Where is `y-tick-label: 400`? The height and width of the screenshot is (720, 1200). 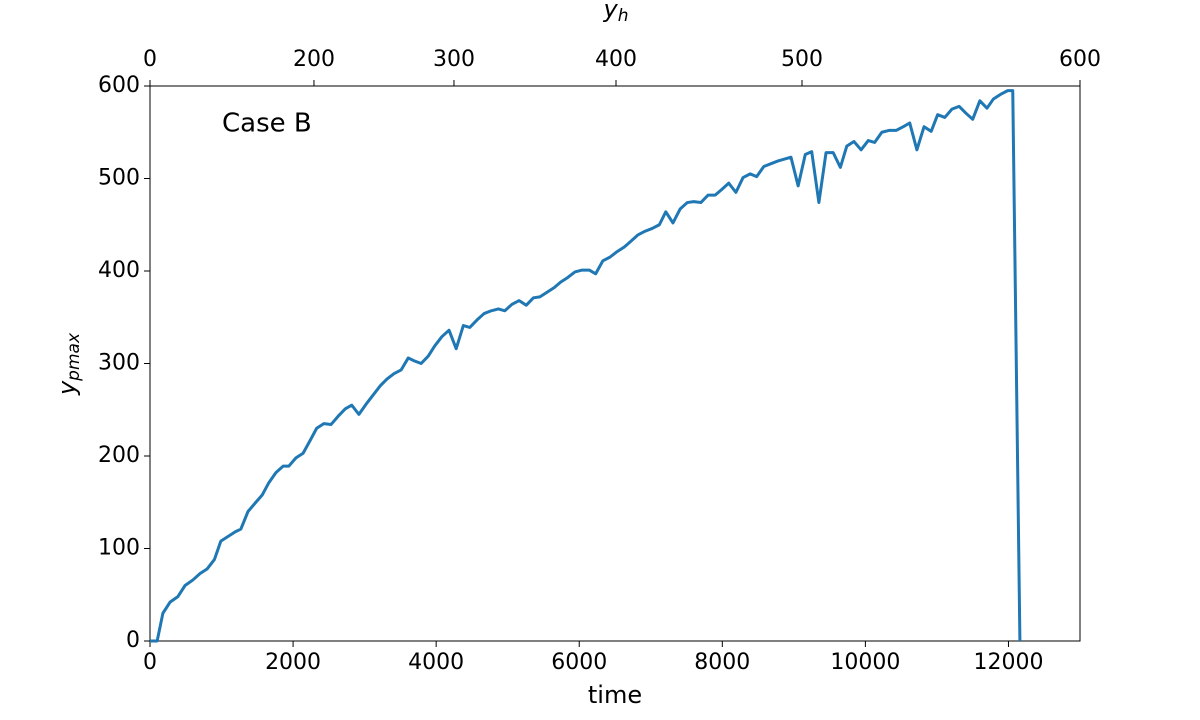 y-tick-label: 400 is located at coordinates (119, 270).